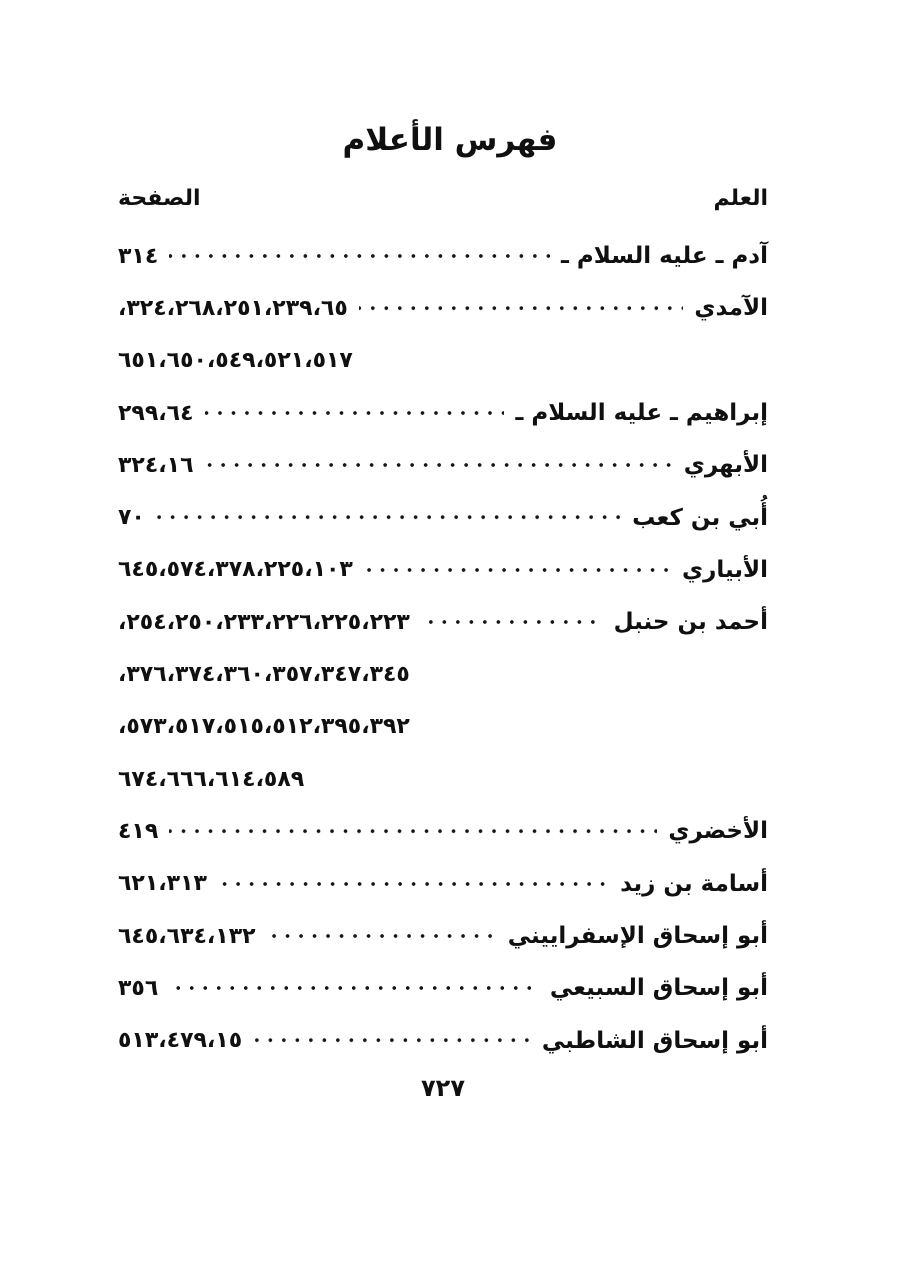  What do you see at coordinates (443, 1088) in the screenshot?
I see `footer-page-number: ٧٢٧` at bounding box center [443, 1088].